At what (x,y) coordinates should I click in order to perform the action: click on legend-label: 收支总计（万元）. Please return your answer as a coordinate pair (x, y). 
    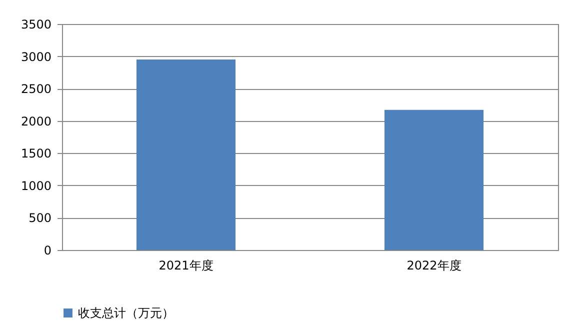
    Looking at the image, I should click on (126, 313).